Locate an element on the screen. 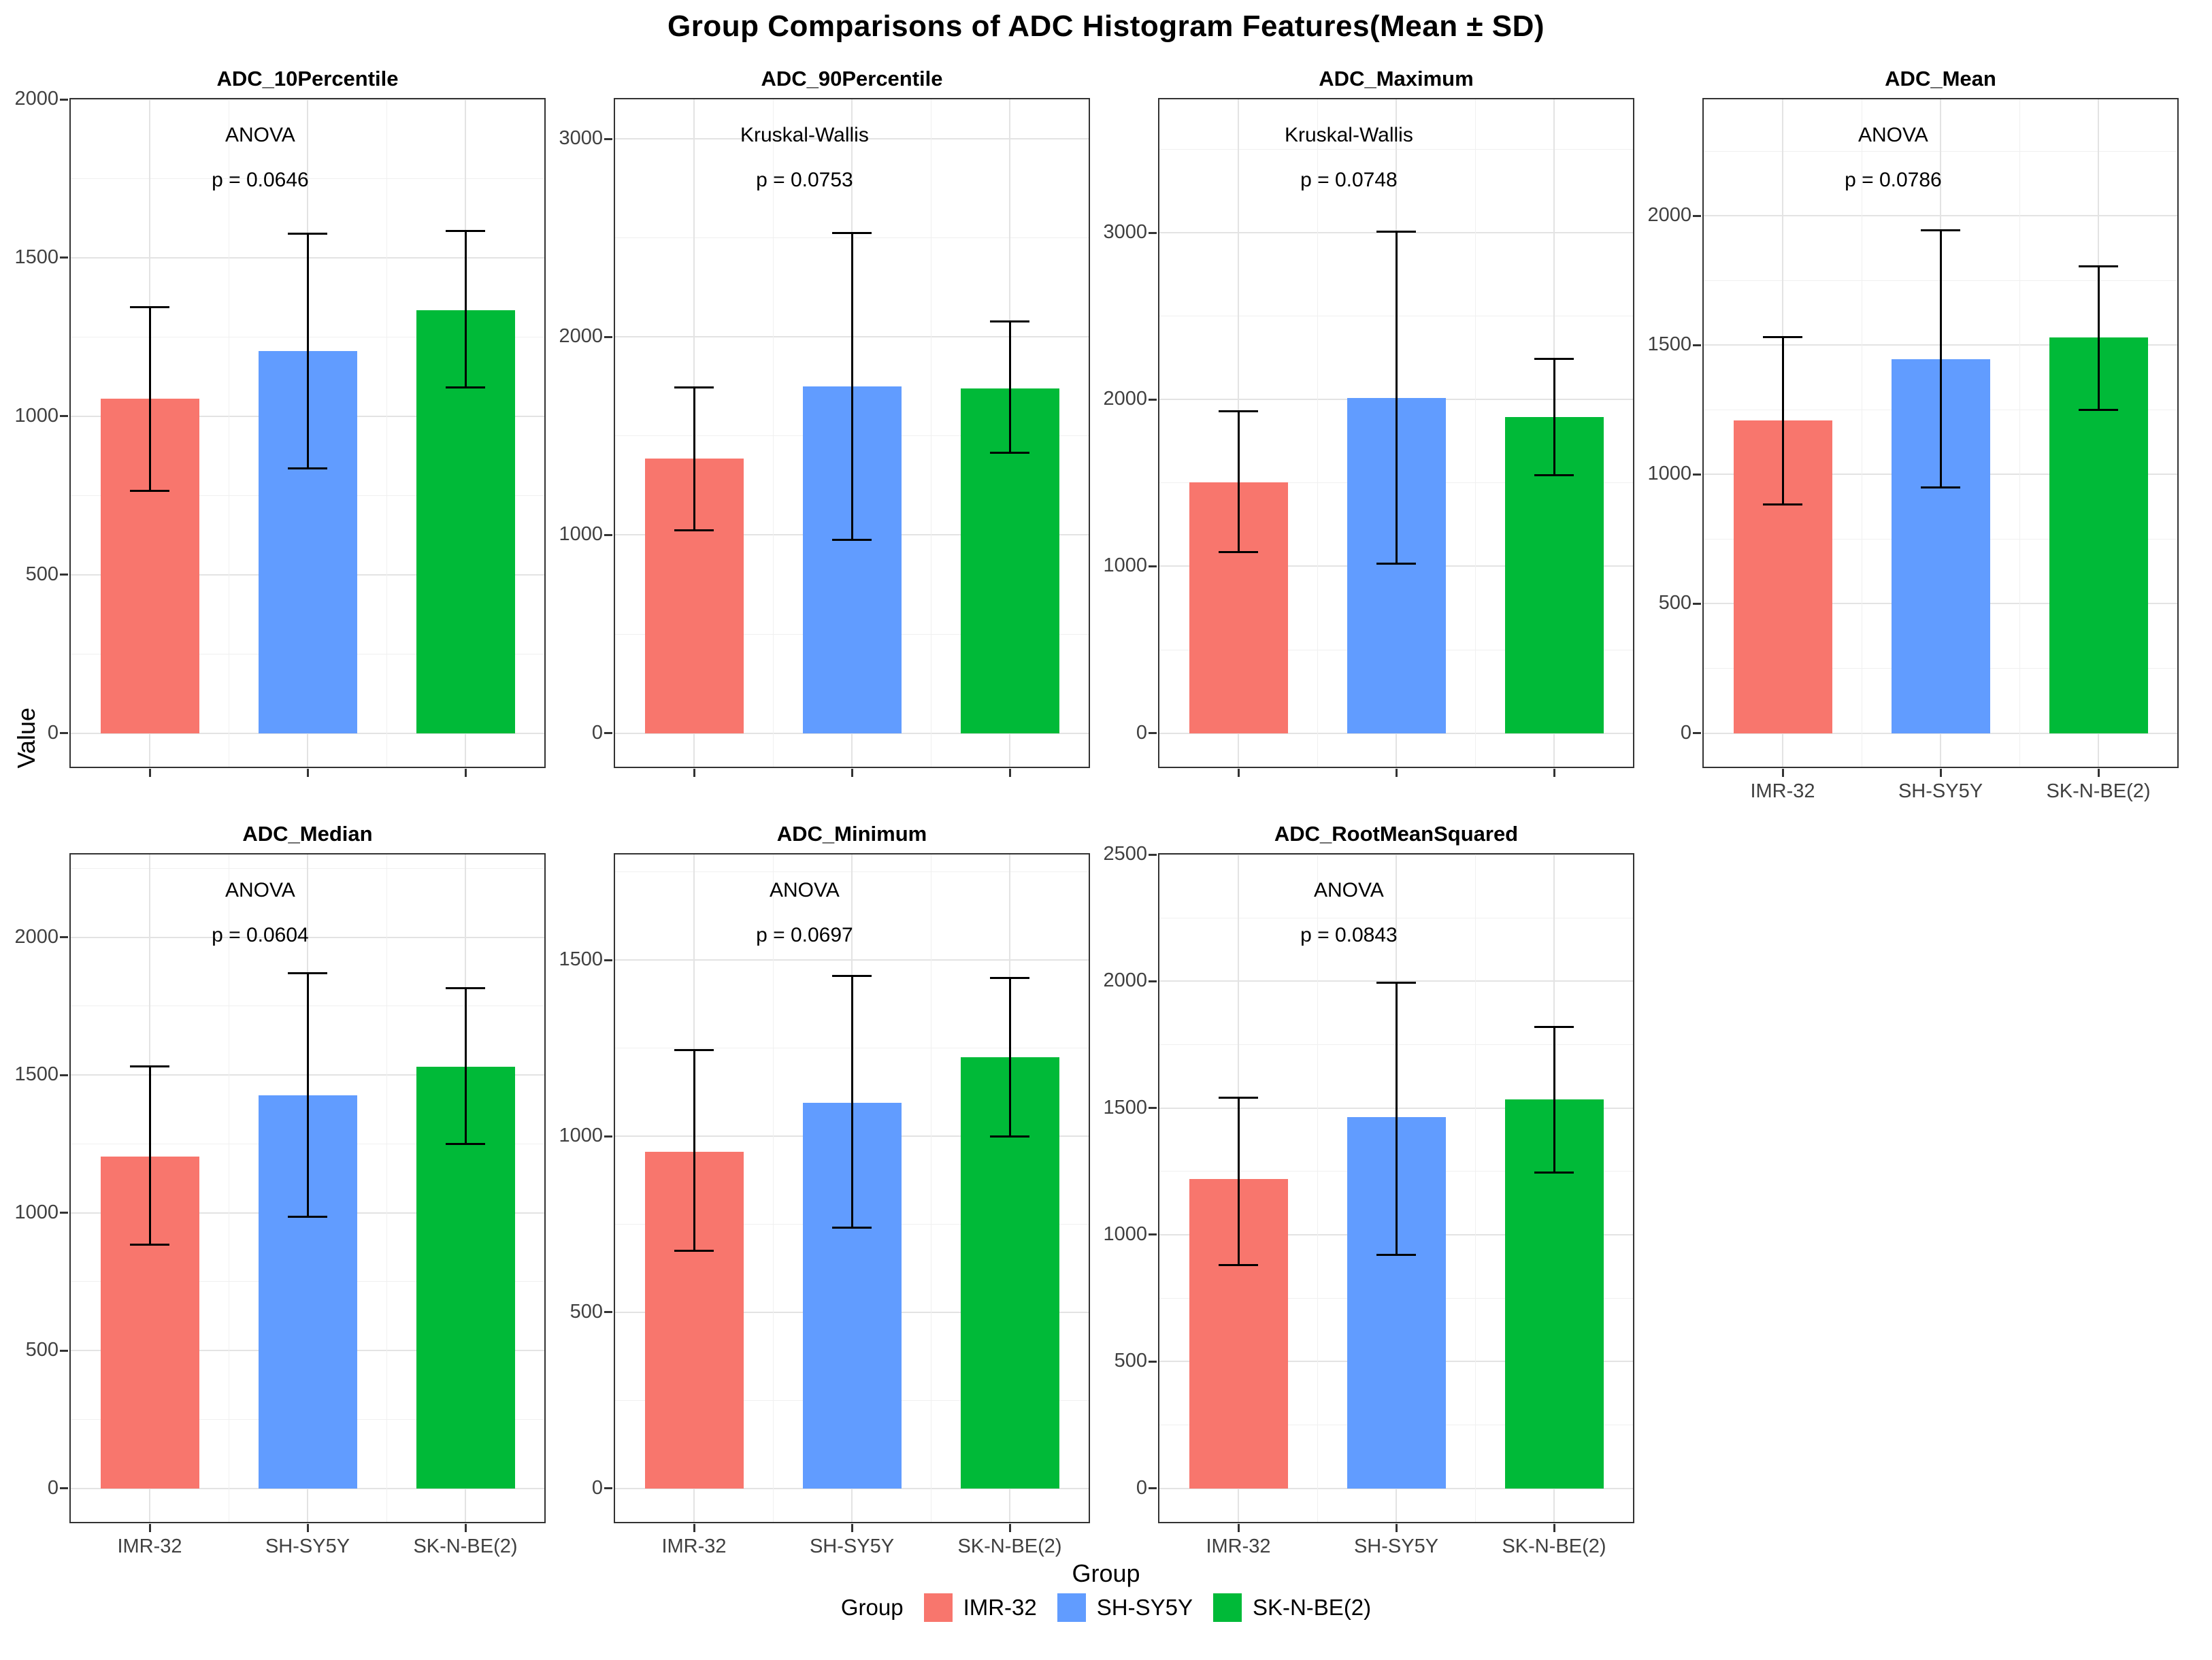 The height and width of the screenshot is (1660, 2212). legend-swatch-sk-n-be2 is located at coordinates (1227, 1607).